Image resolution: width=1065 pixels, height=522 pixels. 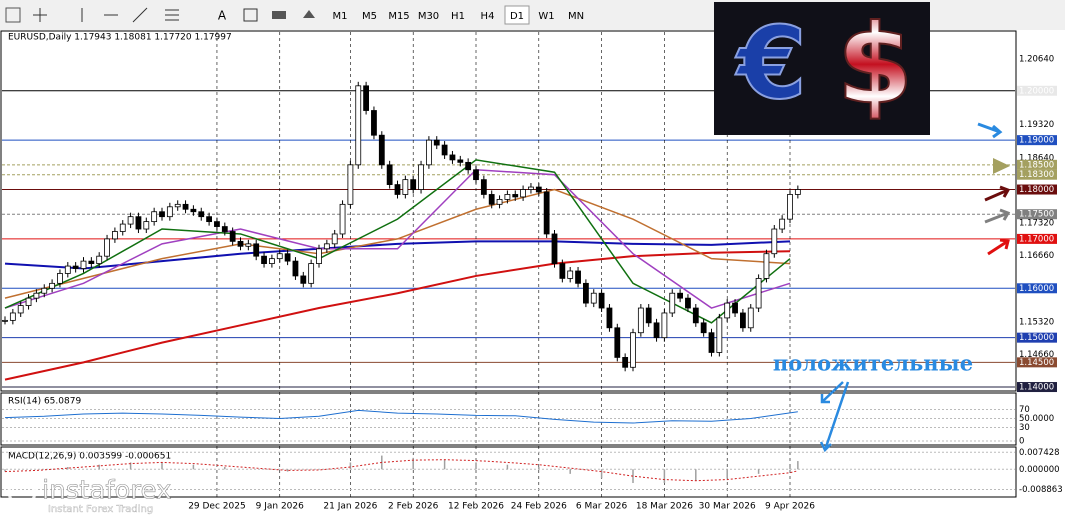 What do you see at coordinates (44, 402) in the screenshot?
I see `panel-title: RSI(14) 65.0879` at bounding box center [44, 402].